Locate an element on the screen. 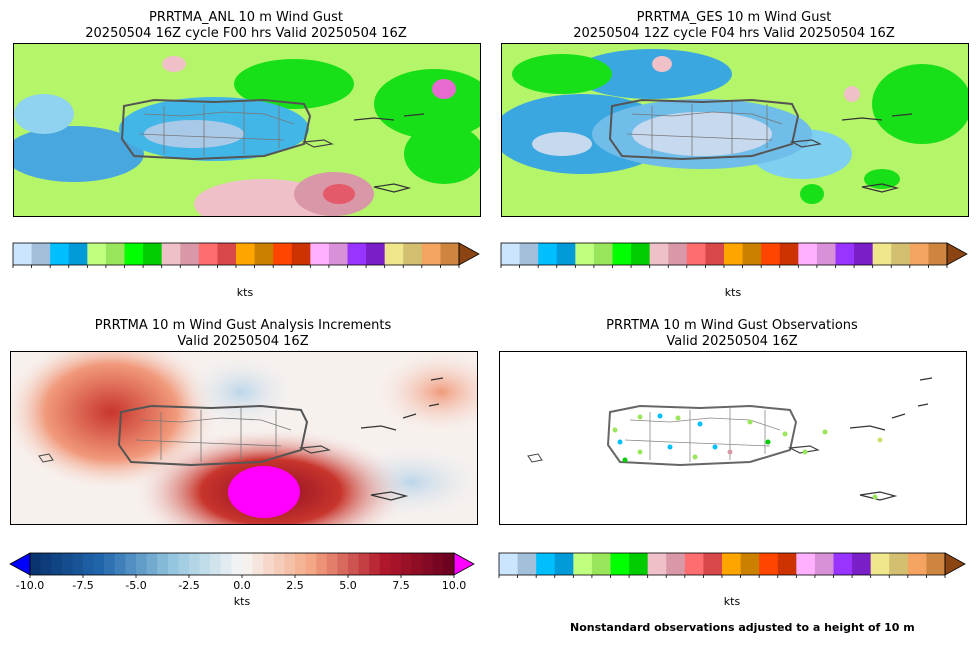  colorbar-tick-label: 2.5 is located at coordinates (295, 584).